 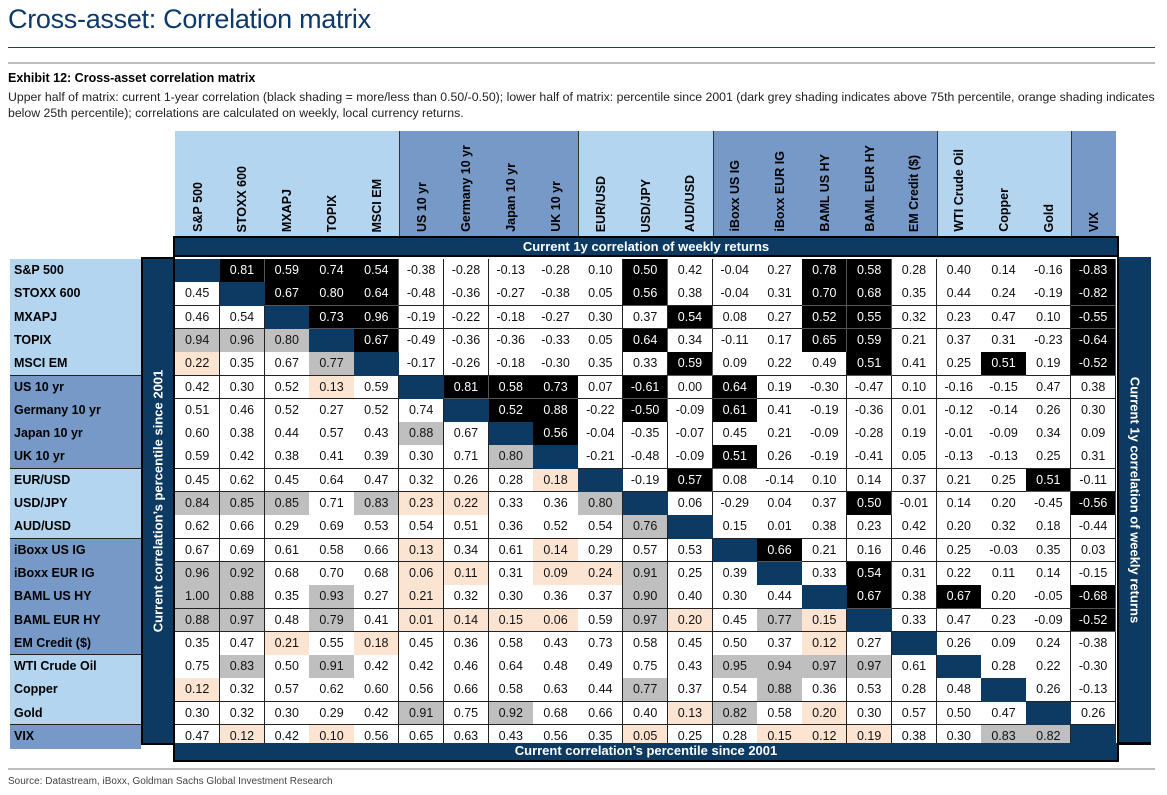 What do you see at coordinates (780, 340) in the screenshot?
I see `correlation-cell: 0.17` at bounding box center [780, 340].